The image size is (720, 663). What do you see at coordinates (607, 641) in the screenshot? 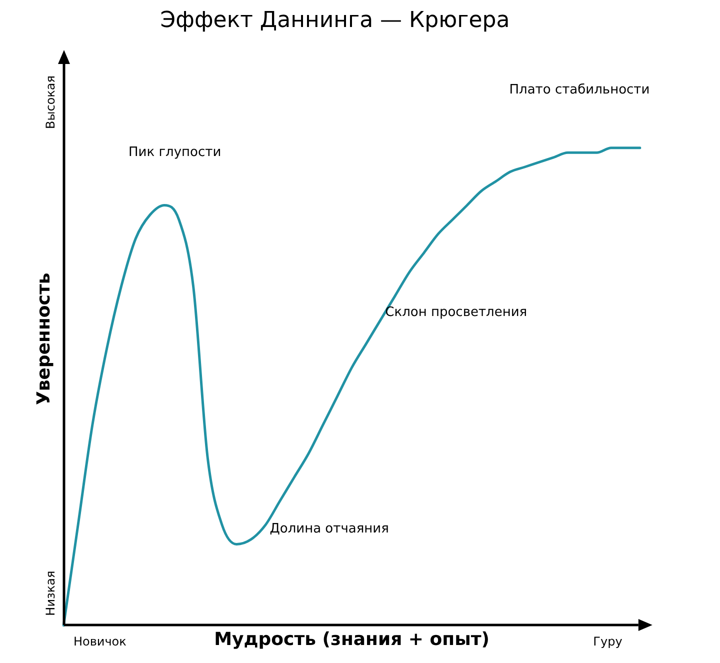
I see `text: Гуру` at bounding box center [607, 641].